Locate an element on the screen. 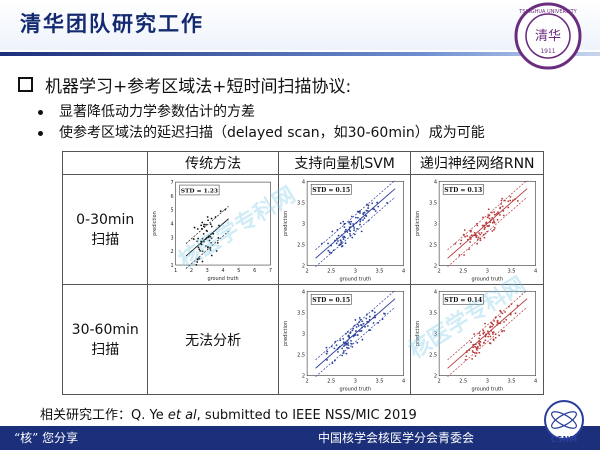 The height and width of the screenshot is (450, 600). header-traditional: 传统方法 is located at coordinates (213, 163).